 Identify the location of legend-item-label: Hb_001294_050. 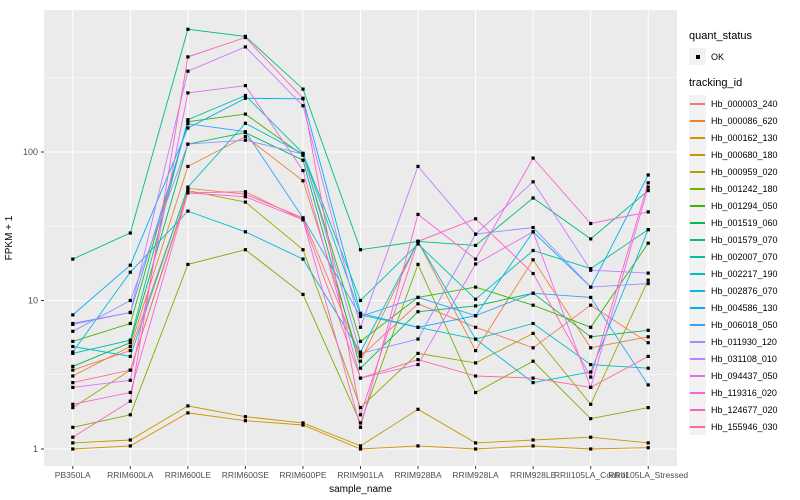
(744, 205).